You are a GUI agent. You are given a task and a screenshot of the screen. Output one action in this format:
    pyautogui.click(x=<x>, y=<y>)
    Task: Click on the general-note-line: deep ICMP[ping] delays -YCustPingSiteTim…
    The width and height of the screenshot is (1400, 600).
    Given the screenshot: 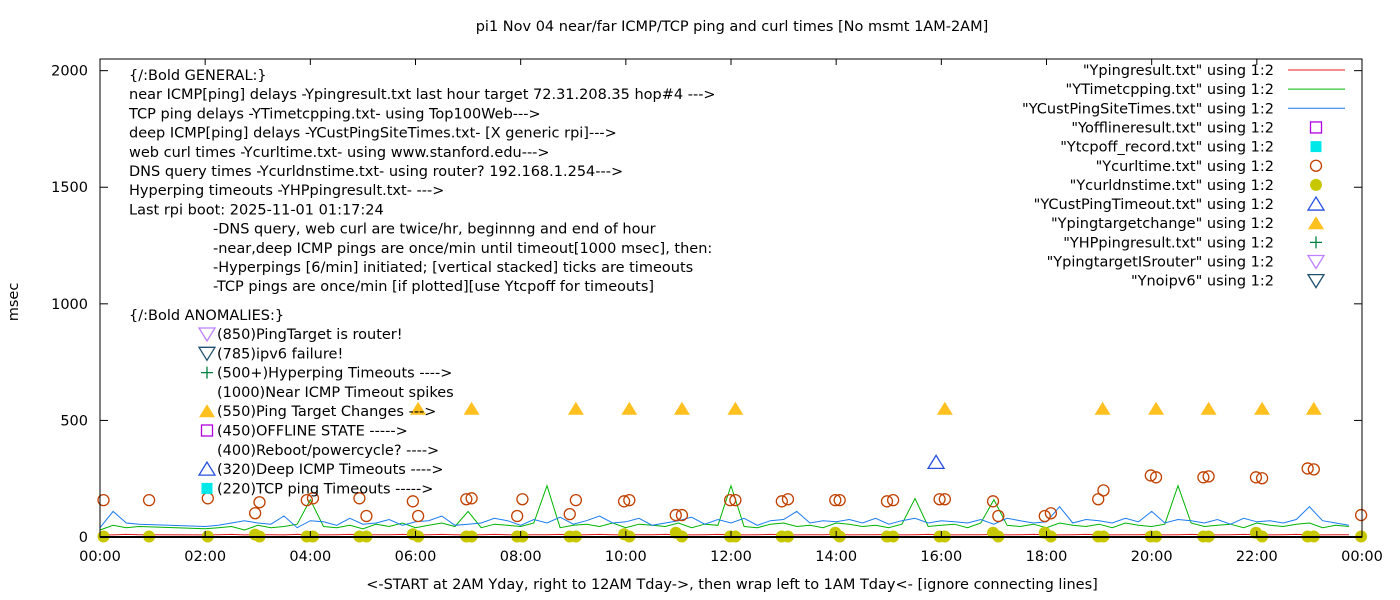 What is the action you would take?
    pyautogui.click(x=373, y=134)
    